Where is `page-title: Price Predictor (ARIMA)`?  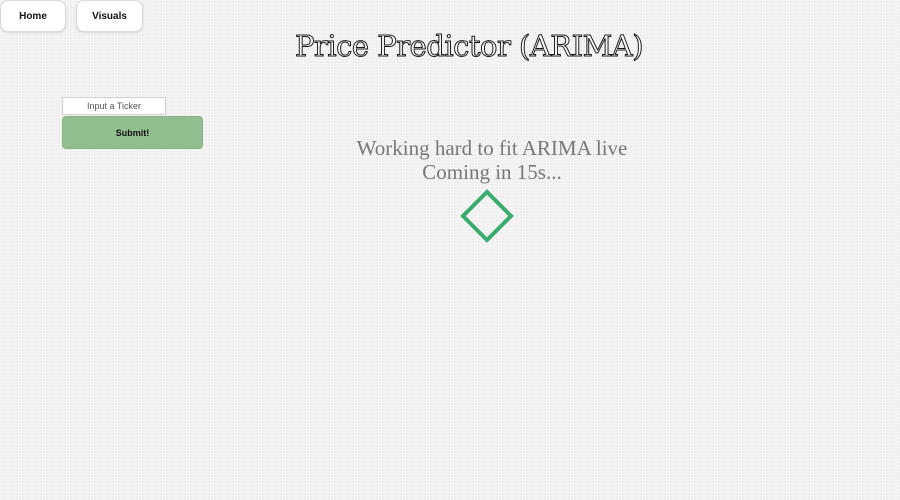
page-title: Price Predictor (ARIMA) is located at coordinates (469, 46).